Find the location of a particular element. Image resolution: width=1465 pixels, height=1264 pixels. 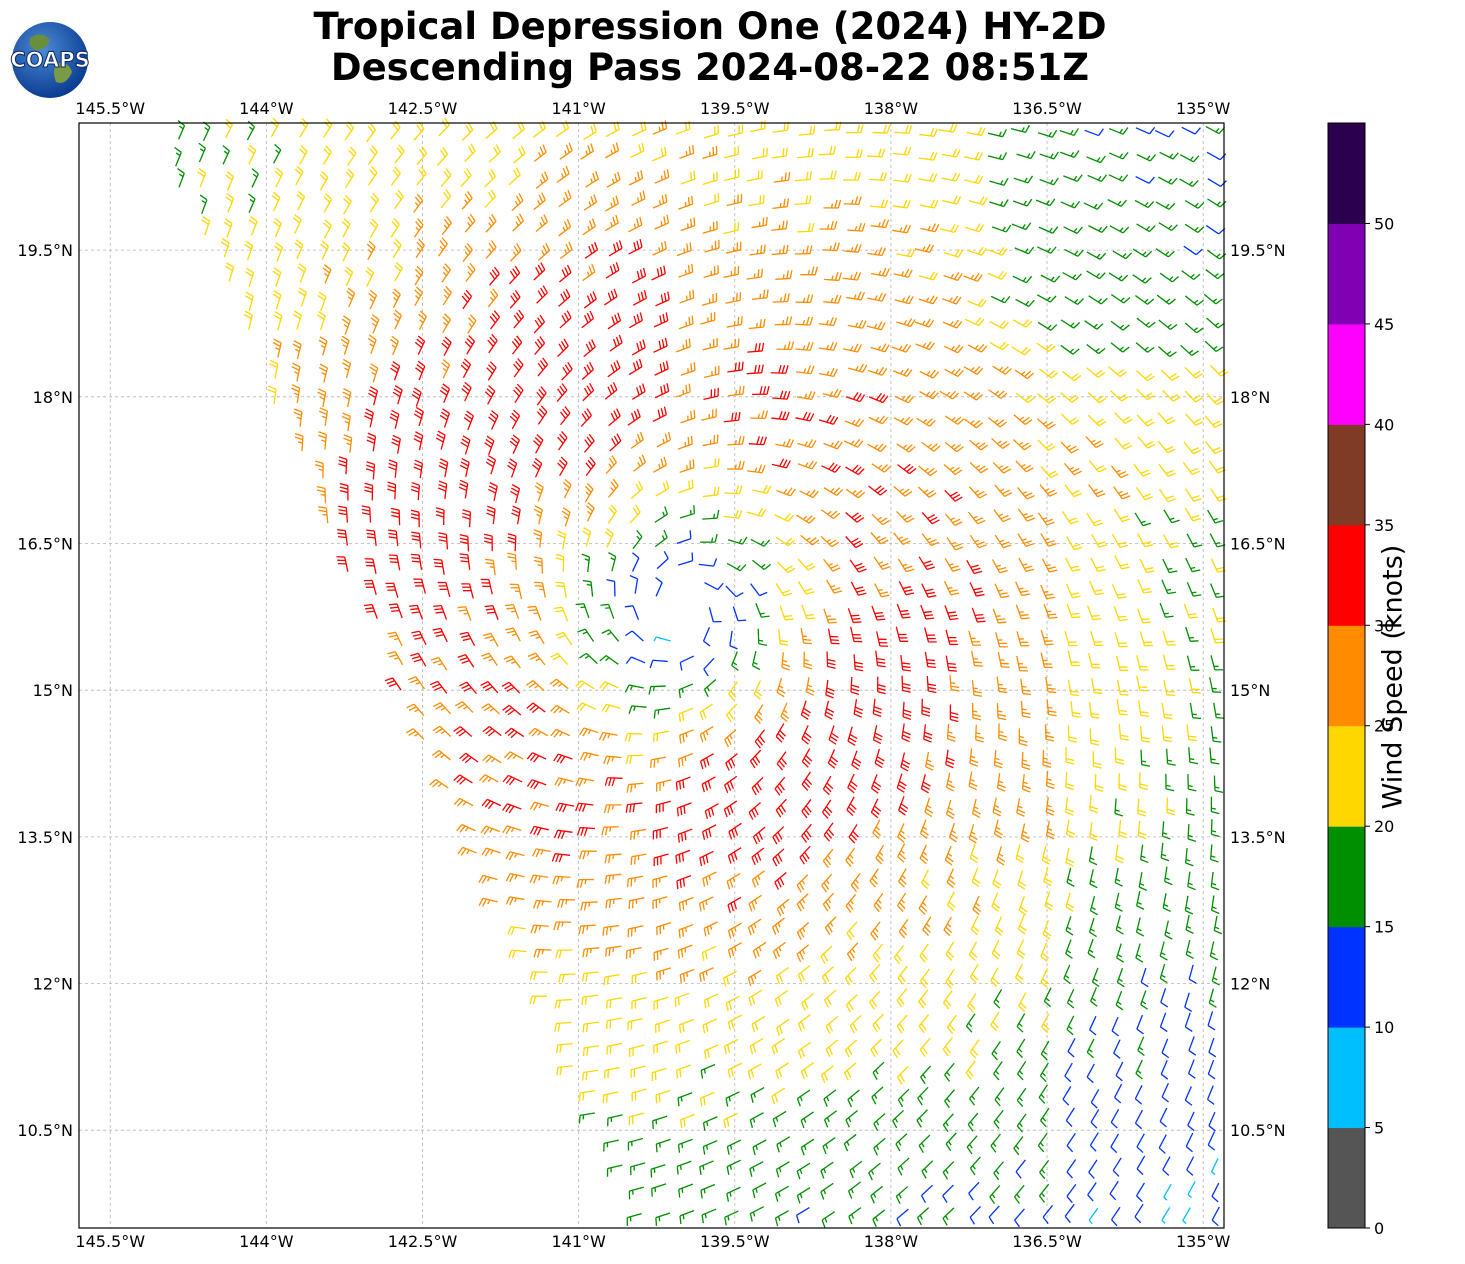

colorbar-tick-label: 0 is located at coordinates (1379, 1228).